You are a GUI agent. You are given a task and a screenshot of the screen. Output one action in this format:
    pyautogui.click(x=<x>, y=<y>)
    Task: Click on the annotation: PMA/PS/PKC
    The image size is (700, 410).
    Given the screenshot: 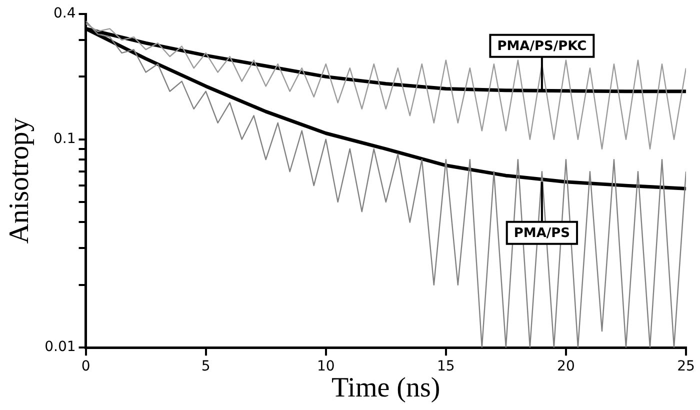 What is the action you would take?
    pyautogui.click(x=542, y=46)
    